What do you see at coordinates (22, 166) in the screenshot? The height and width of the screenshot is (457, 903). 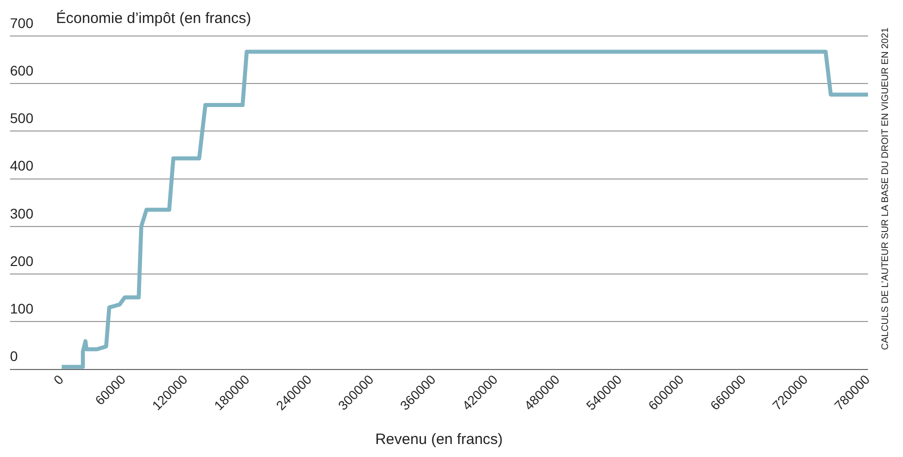 I see `y-tick-label: 400` at bounding box center [22, 166].